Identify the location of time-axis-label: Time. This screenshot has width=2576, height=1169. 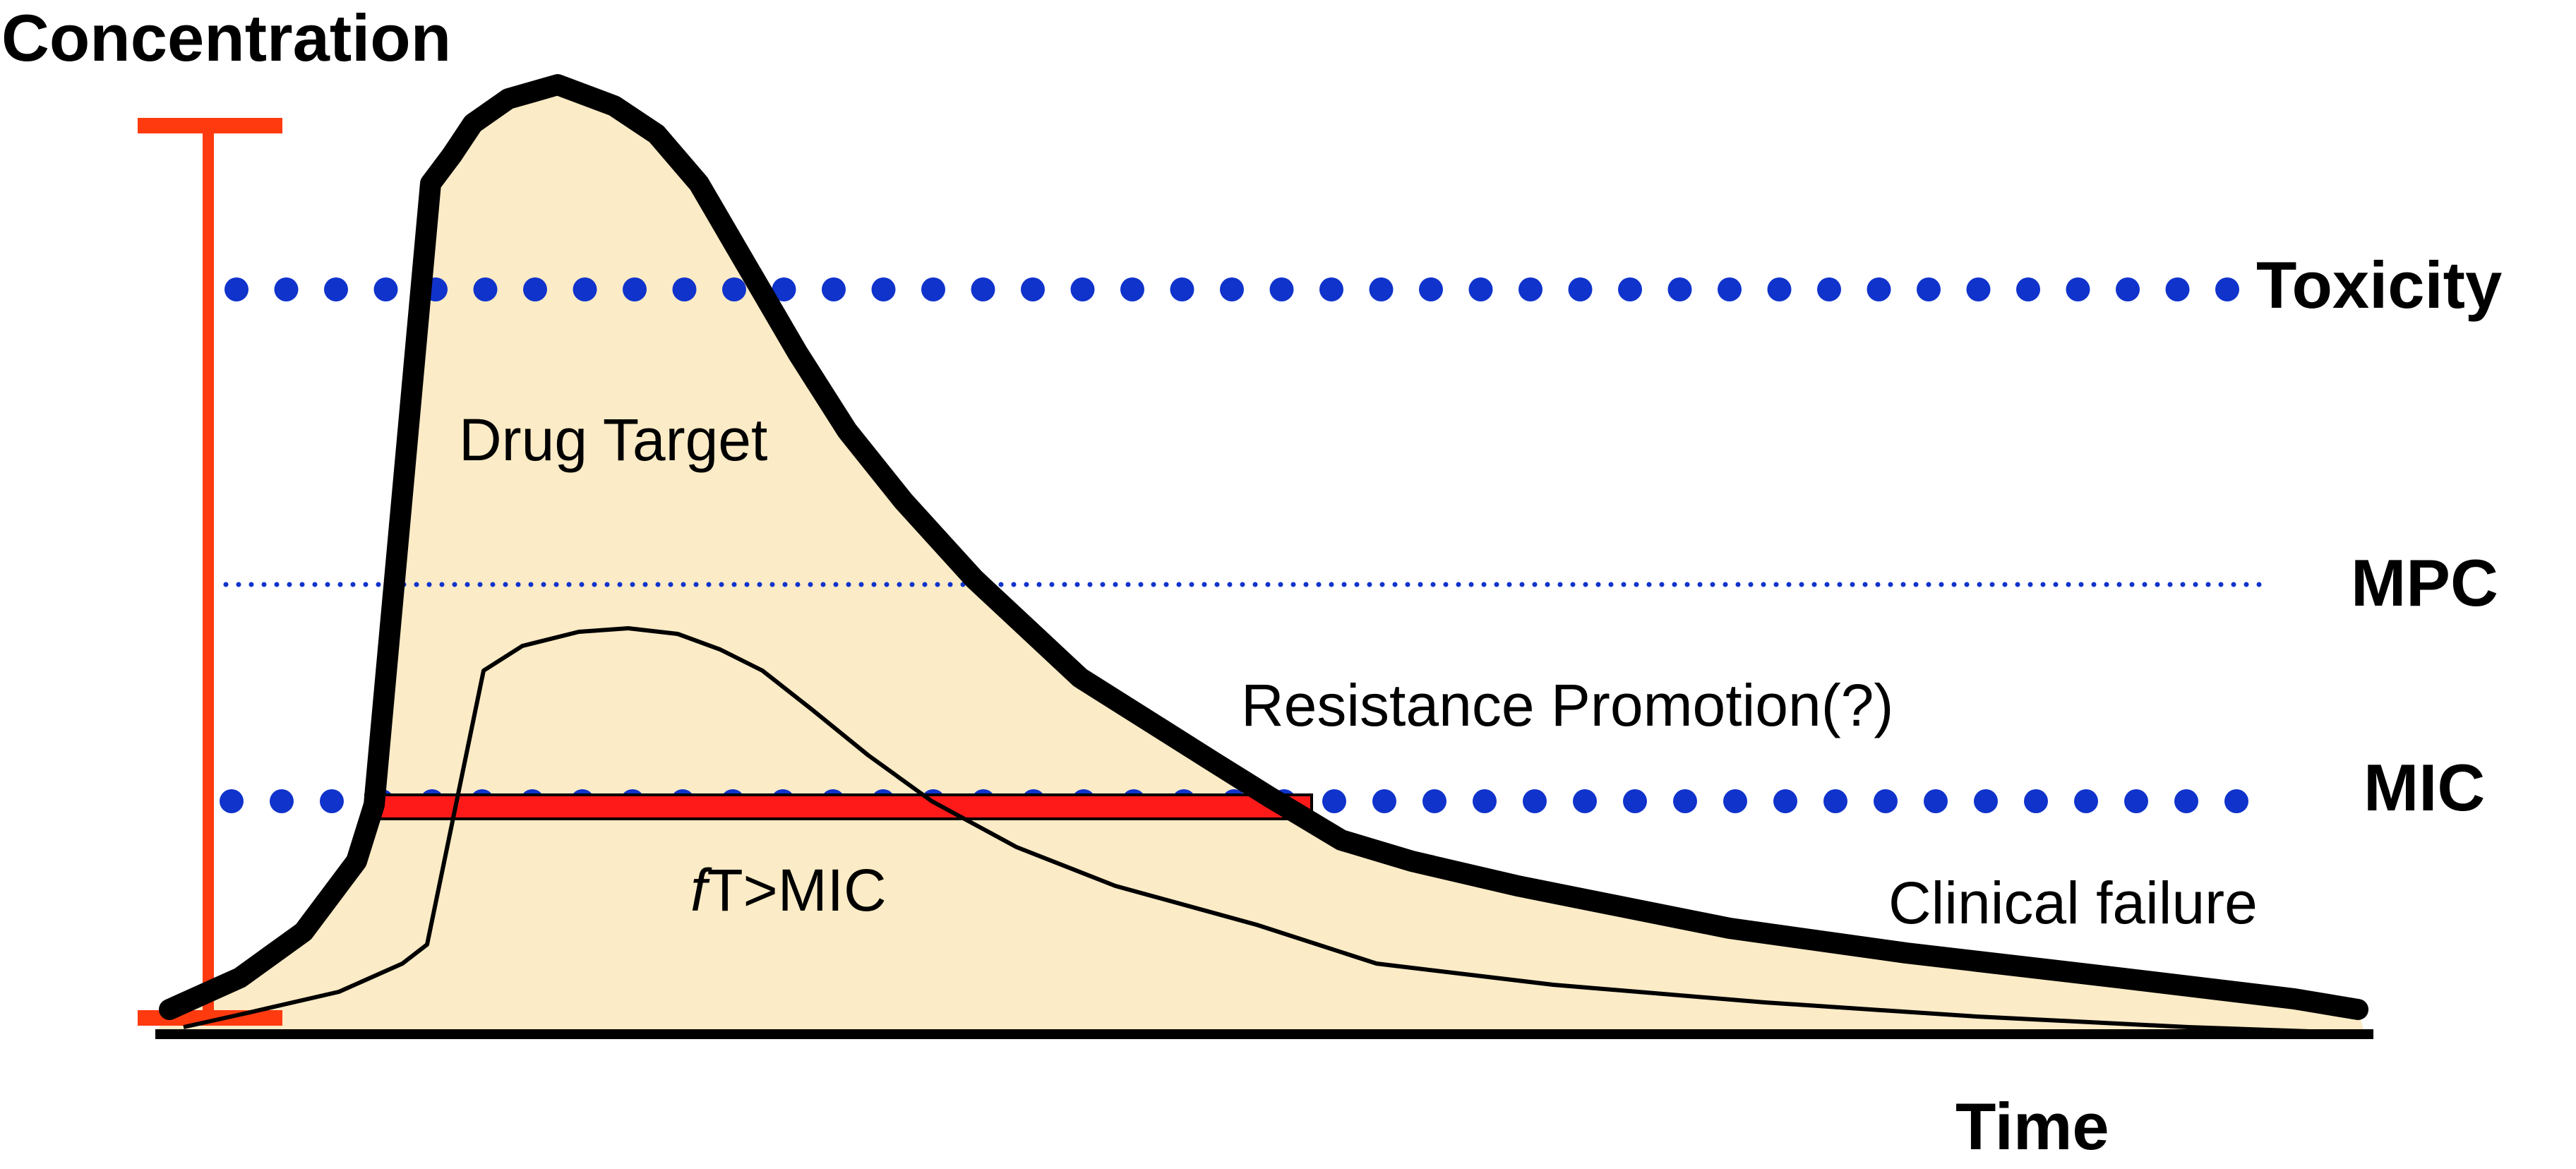
(2032, 1126).